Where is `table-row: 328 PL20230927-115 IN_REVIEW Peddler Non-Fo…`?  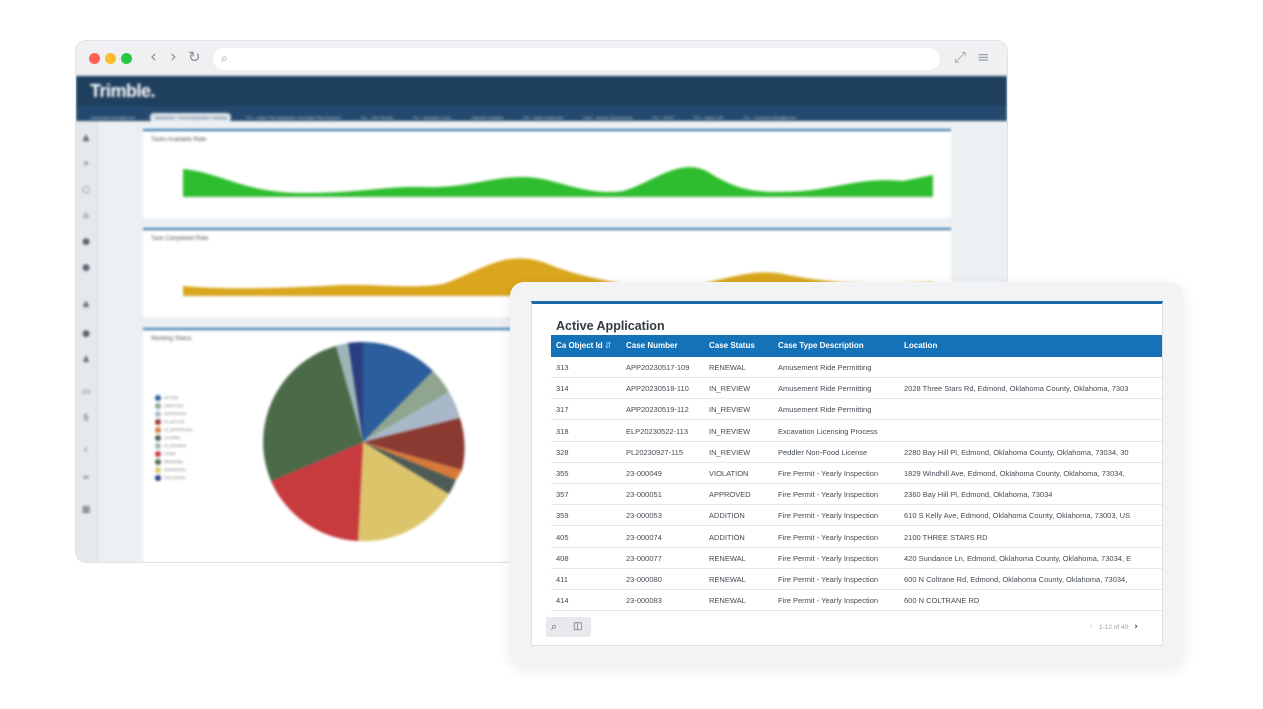
table-row: 328 PL20230927-115 IN_REVIEW Peddler Non-Fo… is located at coordinates (856, 452).